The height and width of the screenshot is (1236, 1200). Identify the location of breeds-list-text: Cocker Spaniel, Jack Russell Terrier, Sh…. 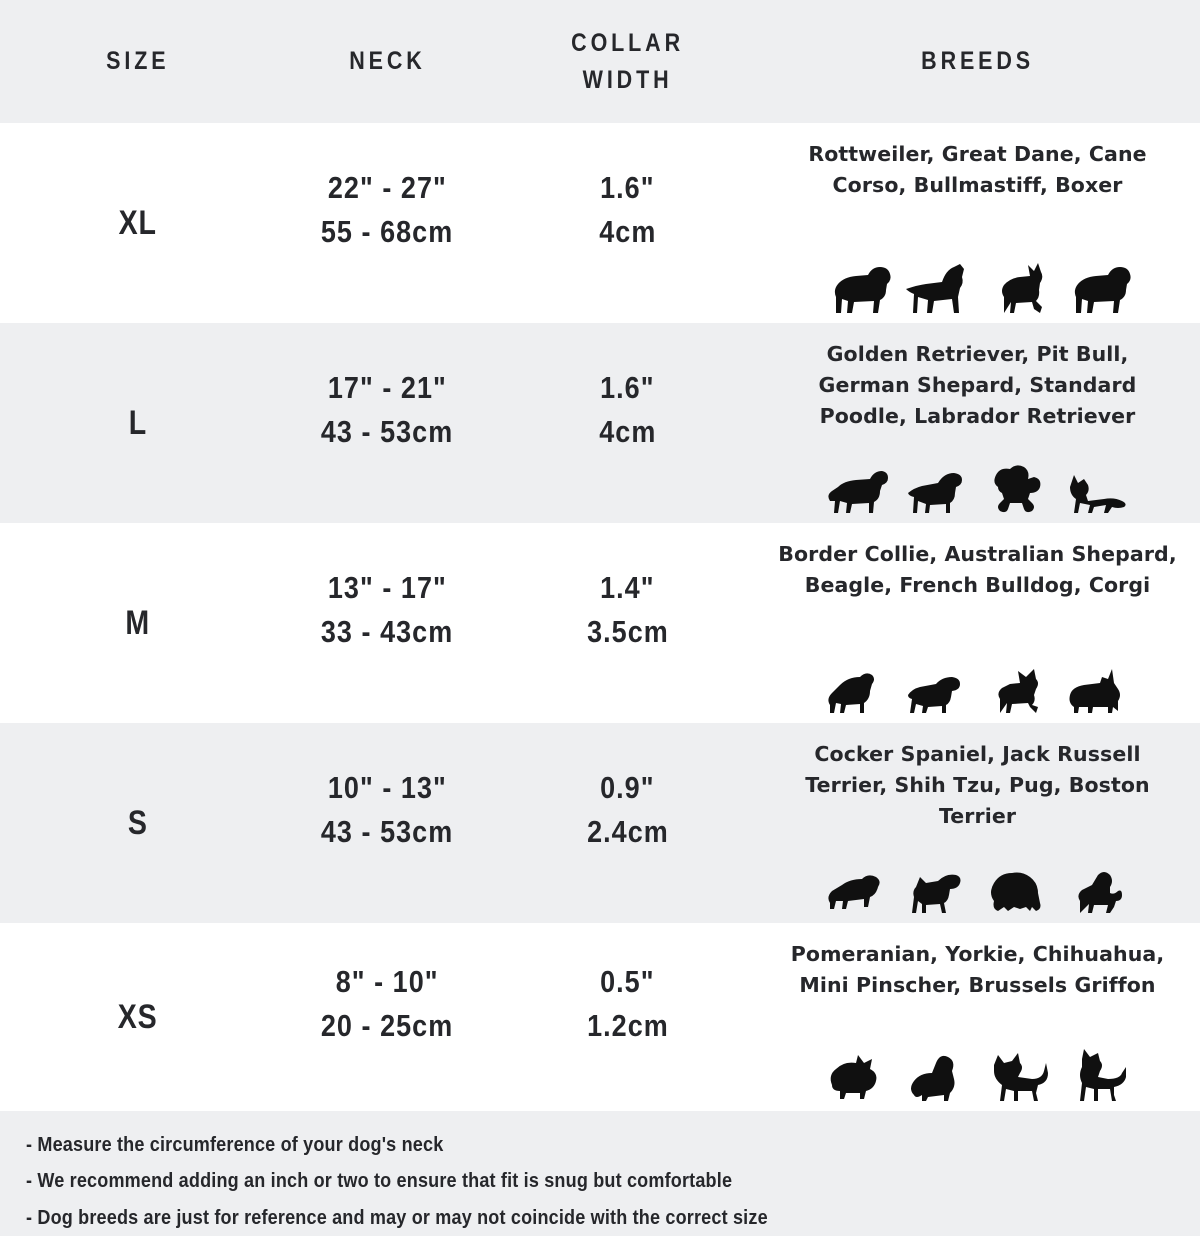
(977, 785).